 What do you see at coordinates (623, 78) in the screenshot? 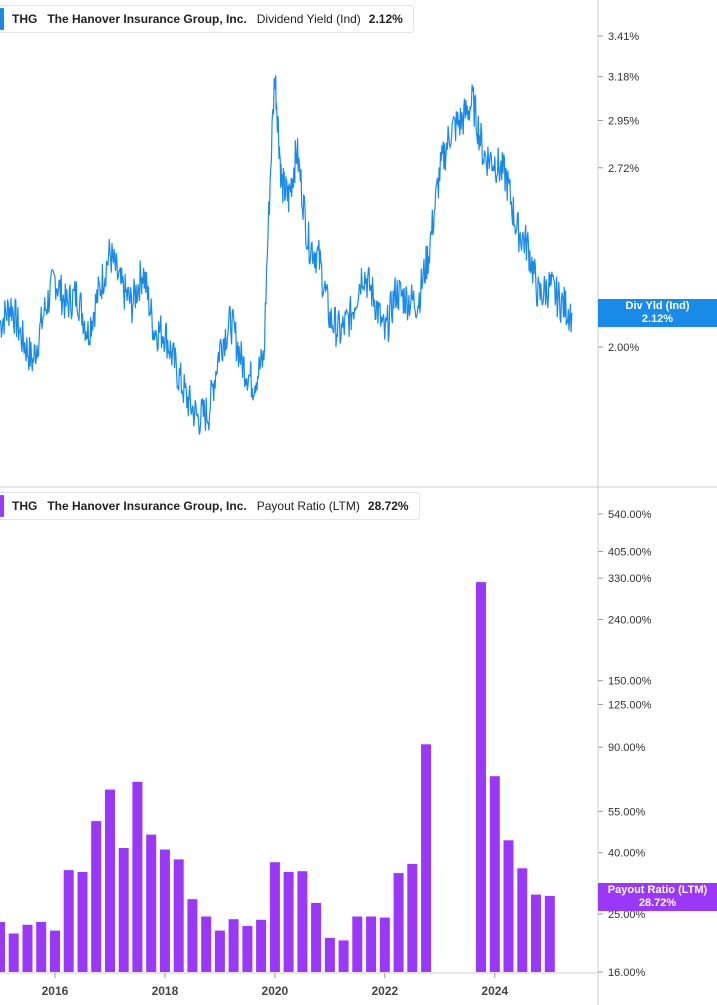
I see `y-tick-label: 3.18%` at bounding box center [623, 78].